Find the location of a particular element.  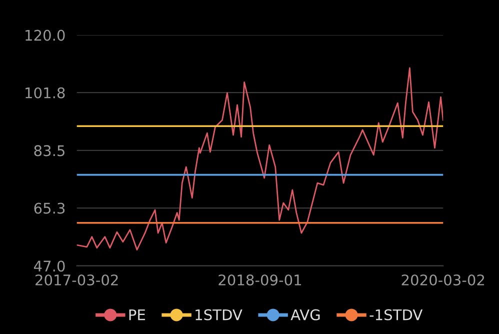

x-tick-label: 2020-03-02 is located at coordinates (443, 280).